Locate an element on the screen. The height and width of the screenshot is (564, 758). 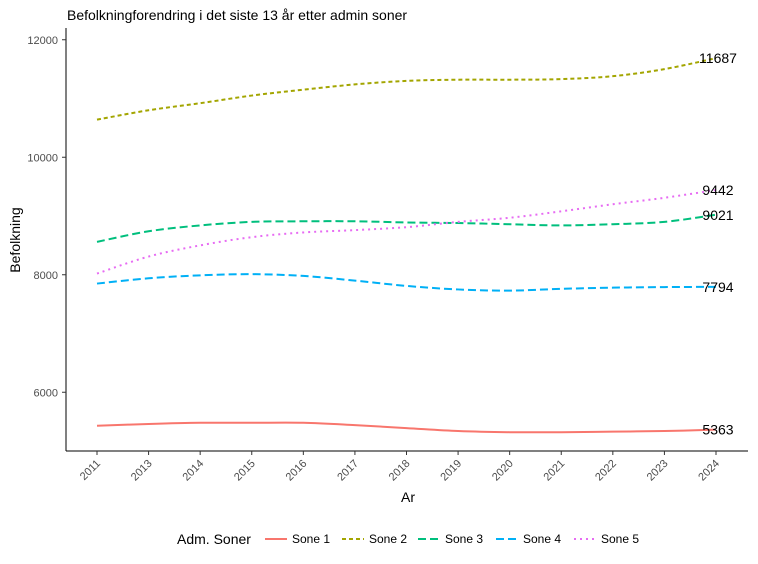
legend-items: Sone 1 Sone 2 Sone 3 Sone 4 Sone 5 is located at coordinates (452, 539).